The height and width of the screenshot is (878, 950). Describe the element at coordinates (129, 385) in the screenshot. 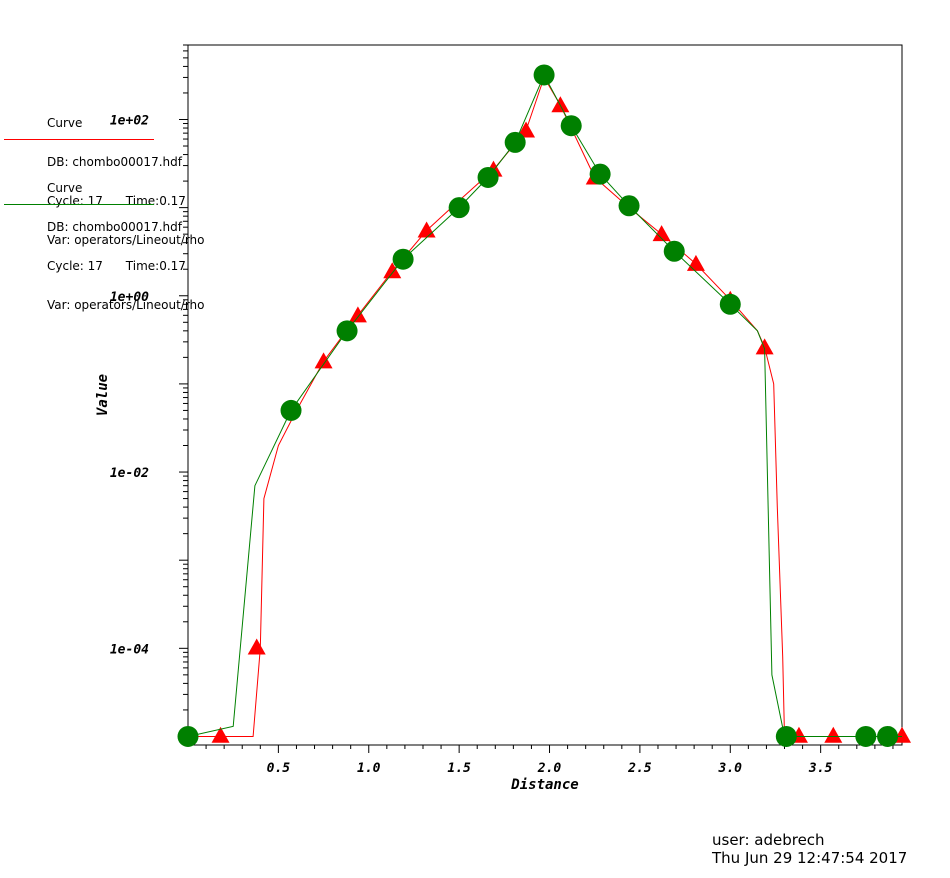

I see `y-tick-labels: 1e-04 1e-02 1e+00 1e+02` at that location.